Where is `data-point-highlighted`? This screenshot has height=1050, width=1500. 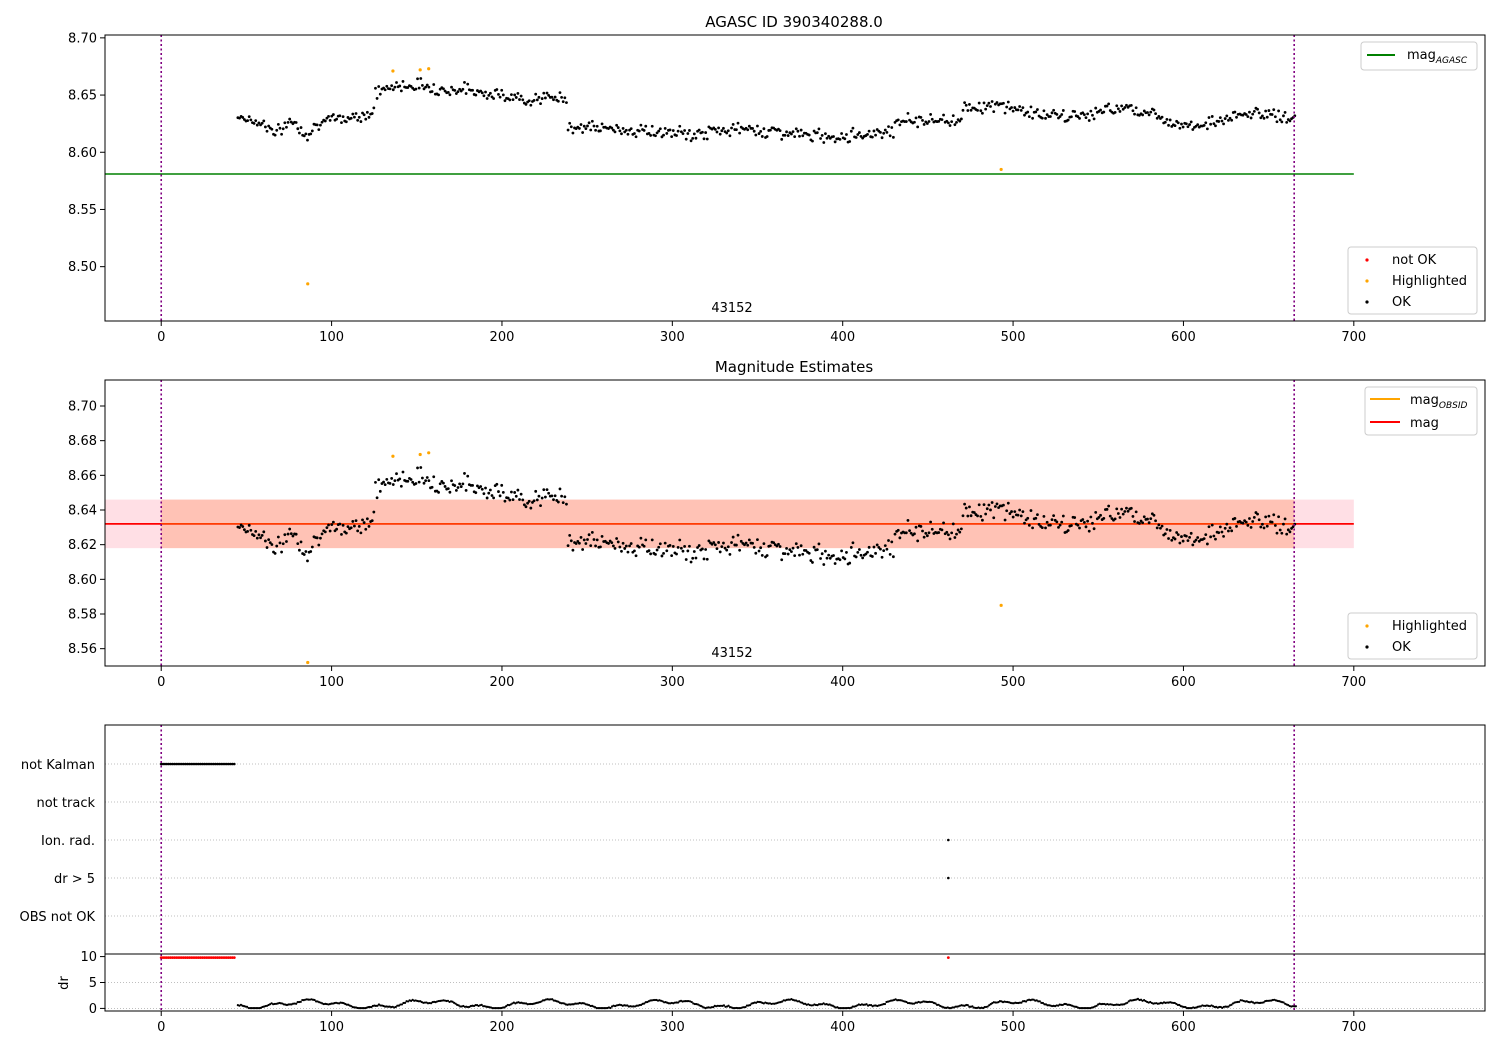 data-point-highlighted is located at coordinates (429, 453).